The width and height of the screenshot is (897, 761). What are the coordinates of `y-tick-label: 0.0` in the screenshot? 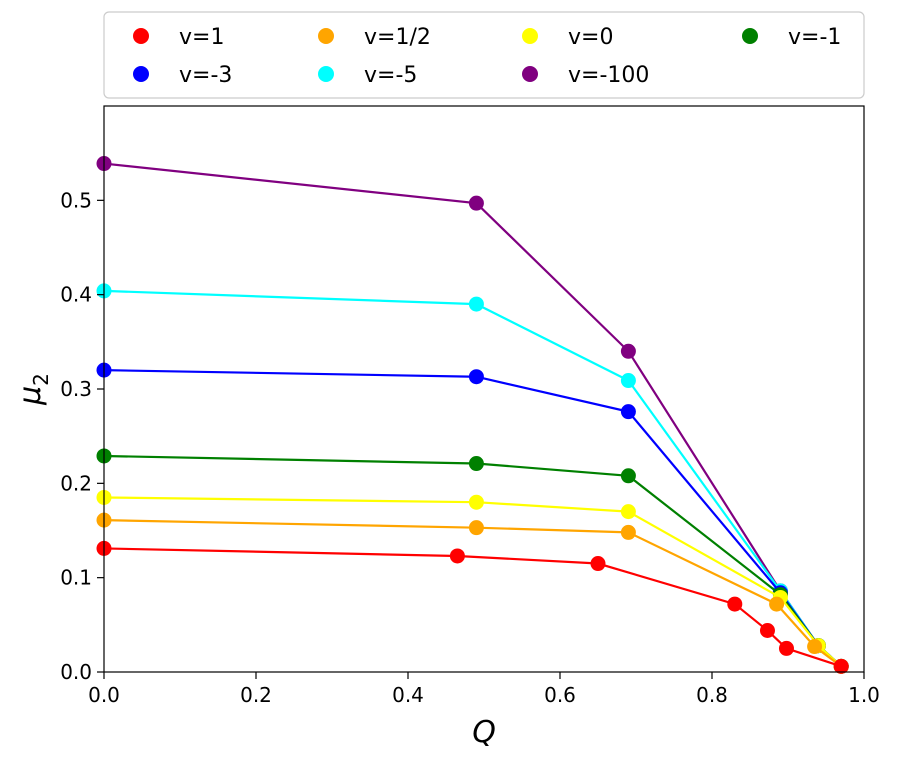 It's located at (76, 672).